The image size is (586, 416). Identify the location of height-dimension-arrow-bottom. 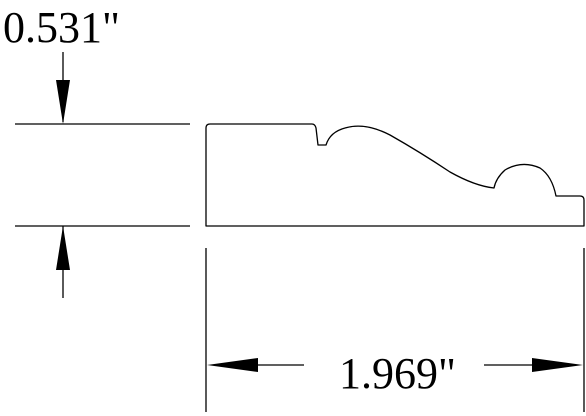
(63, 262).